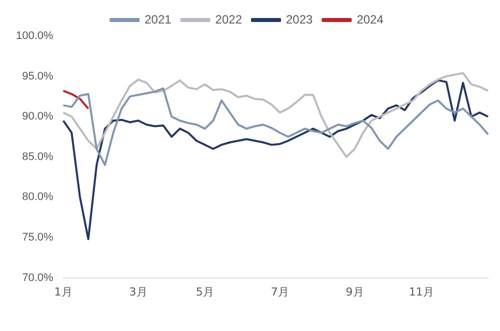 The height and width of the screenshot is (331, 500). I want to click on x-tick-label: 5月, so click(205, 291).